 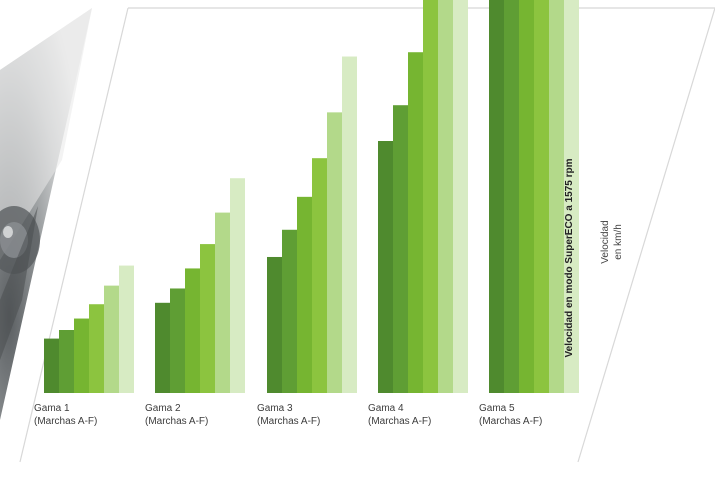 I want to click on bar-g4-s4, so click(x=430, y=197).